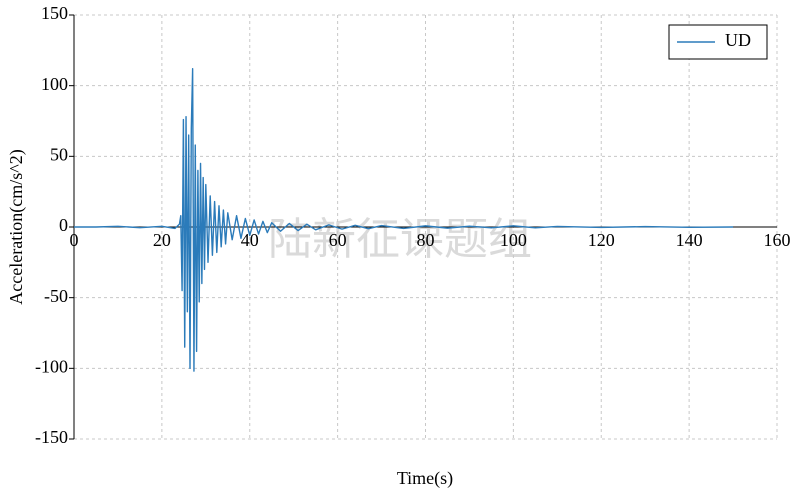 The image size is (800, 498). Describe the element at coordinates (426, 240) in the screenshot. I see `x-tick-label: 80` at that location.